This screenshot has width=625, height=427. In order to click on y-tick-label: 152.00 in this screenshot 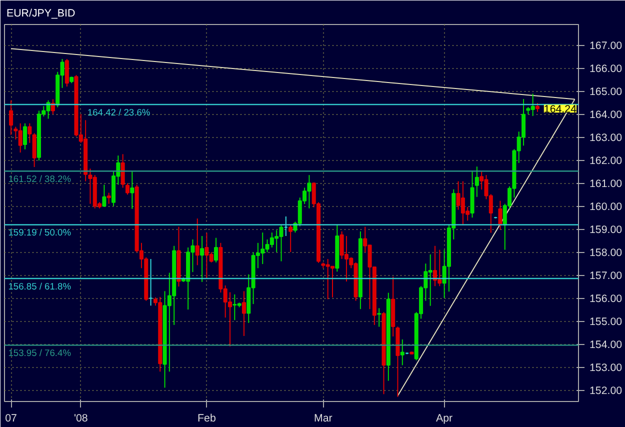, I will do `click(606, 391)`.